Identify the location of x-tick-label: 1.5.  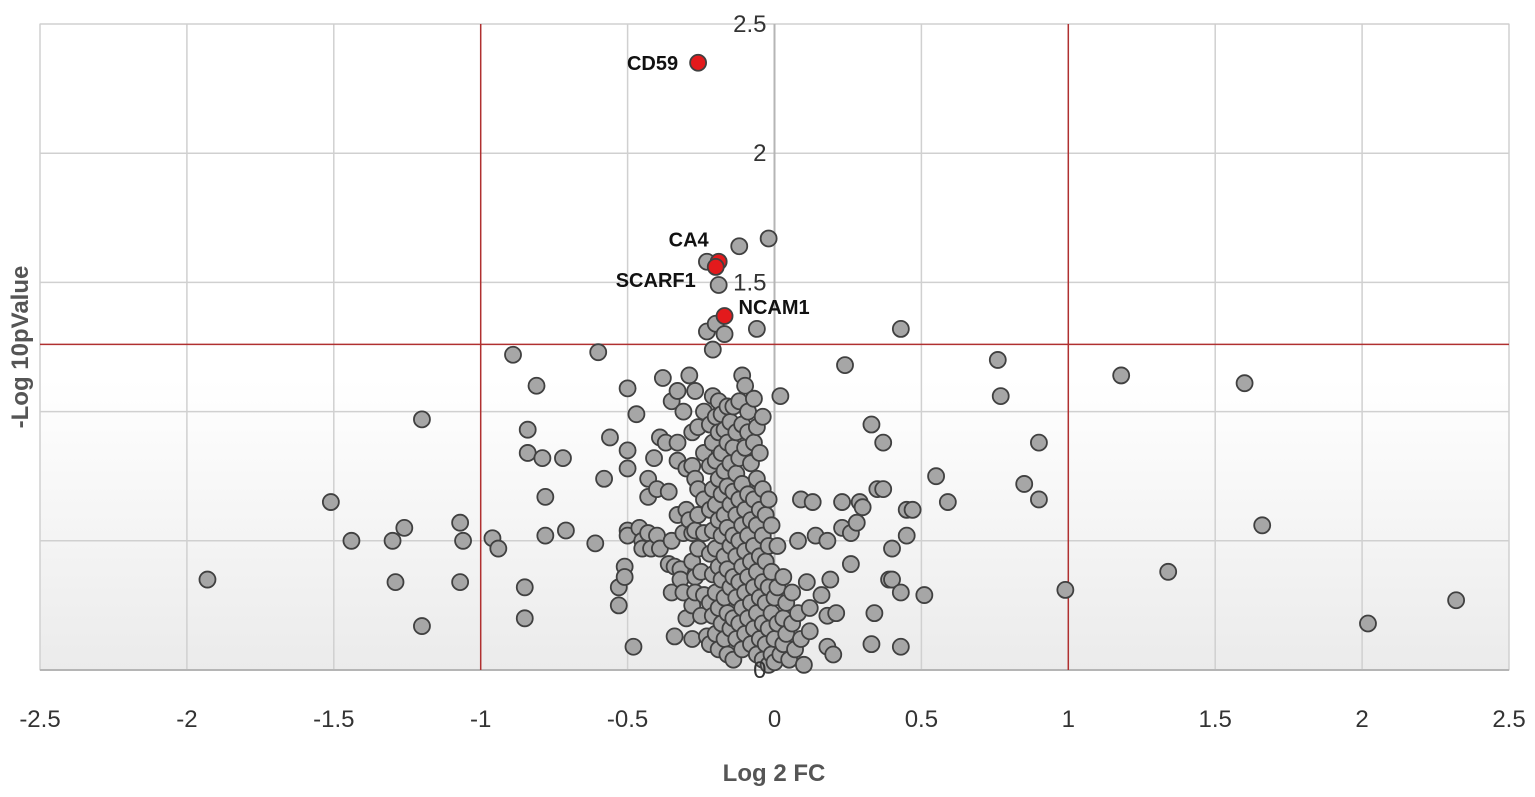
(1215, 719).